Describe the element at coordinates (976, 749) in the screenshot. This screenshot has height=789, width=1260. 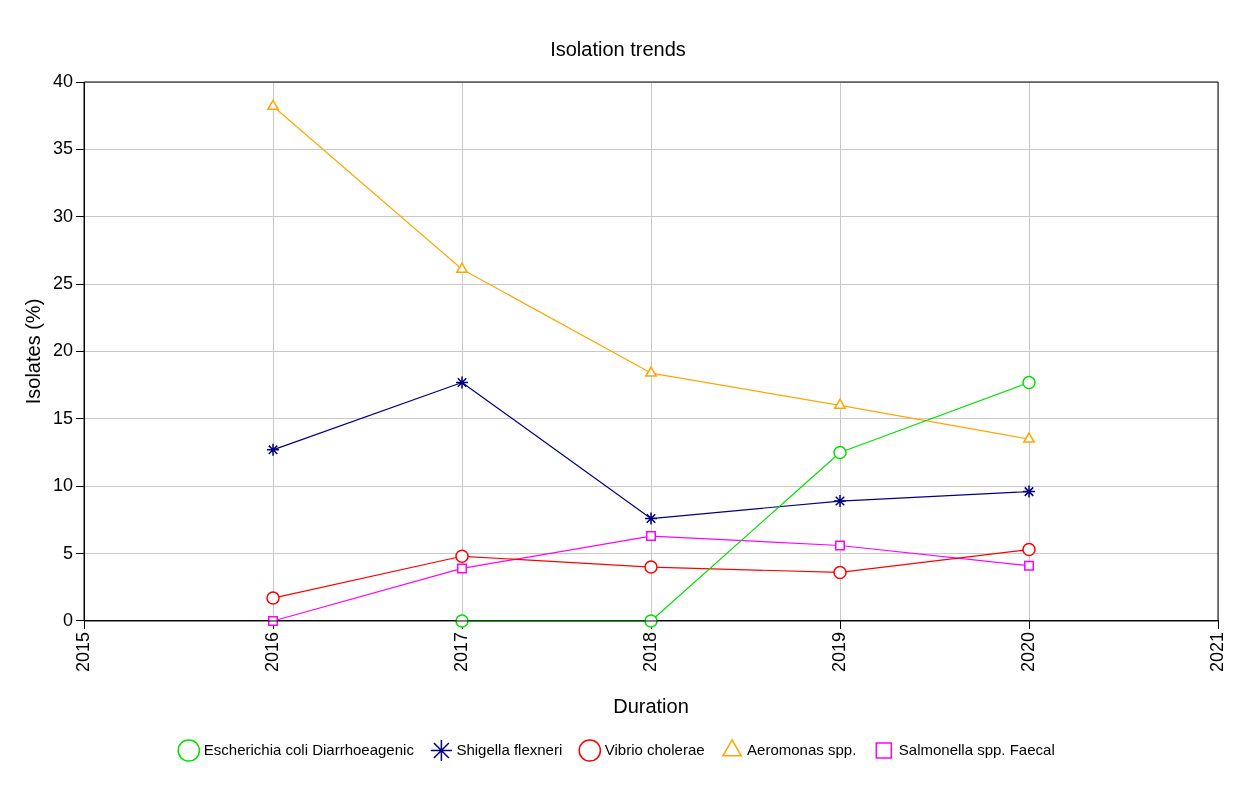
I see `legend-label: Salmonella spp. Faecal` at that location.